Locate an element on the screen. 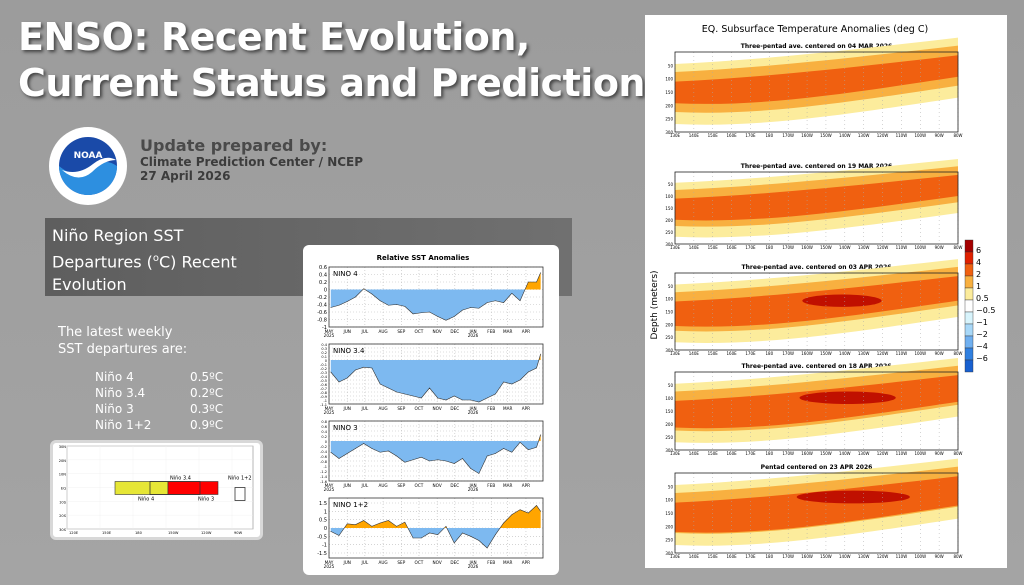 This screenshot has height=585, width=1024. x-tick-label: SEP is located at coordinates (401, 562).